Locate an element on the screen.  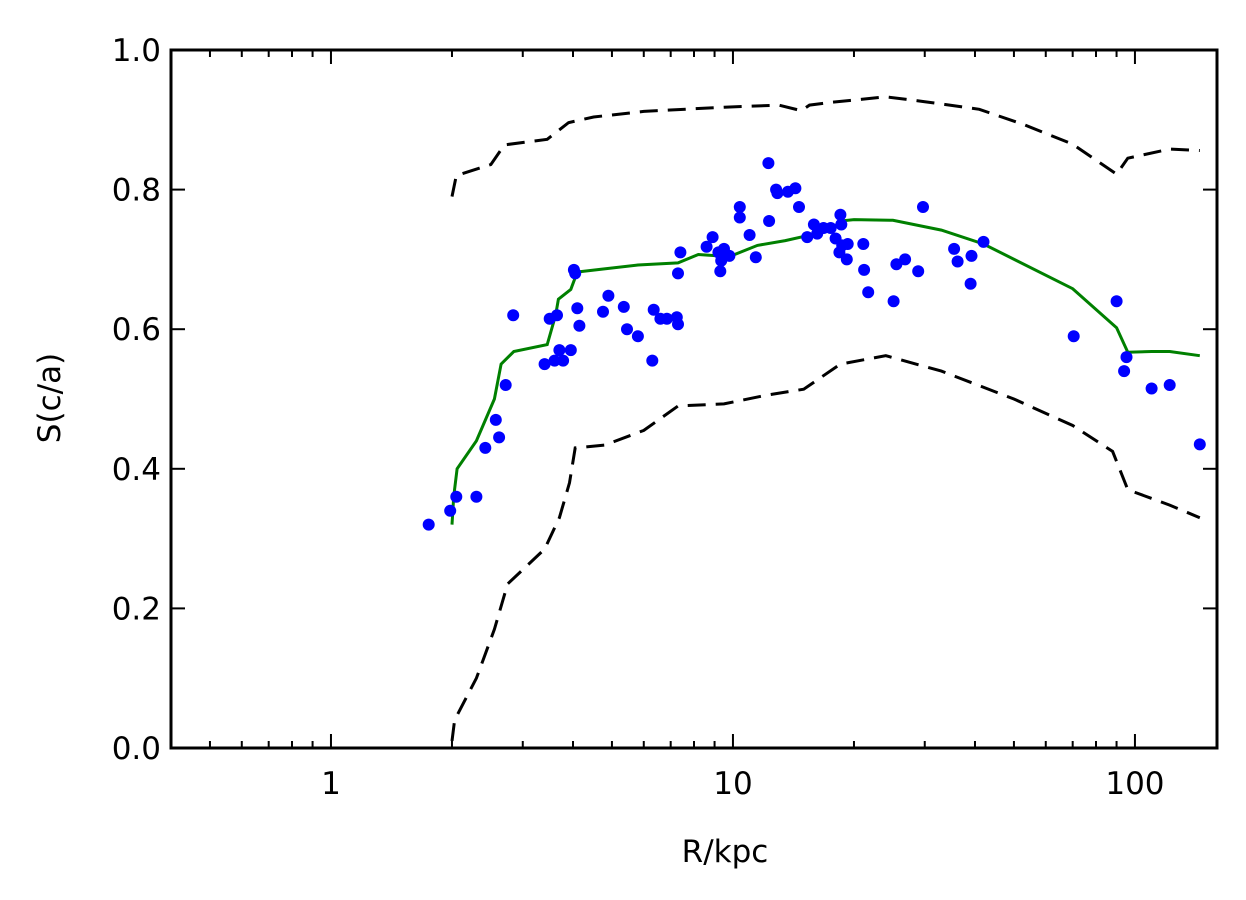
y-tick-label: 0.6 is located at coordinates (136, 330).